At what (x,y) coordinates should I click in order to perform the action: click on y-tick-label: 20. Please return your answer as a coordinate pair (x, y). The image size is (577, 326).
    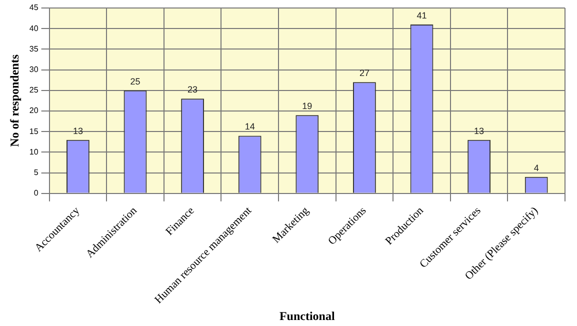
    Looking at the image, I should click on (34, 111).